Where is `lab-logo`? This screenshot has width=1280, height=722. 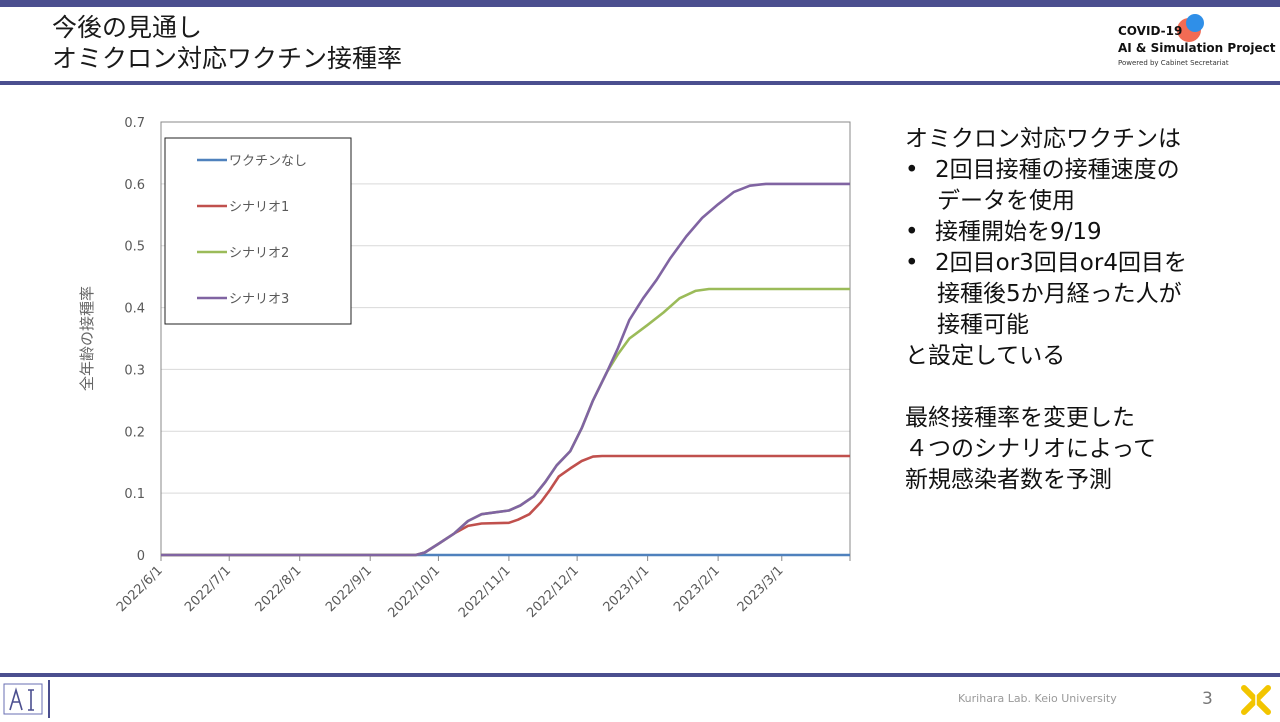
lab-logo is located at coordinates (25, 699).